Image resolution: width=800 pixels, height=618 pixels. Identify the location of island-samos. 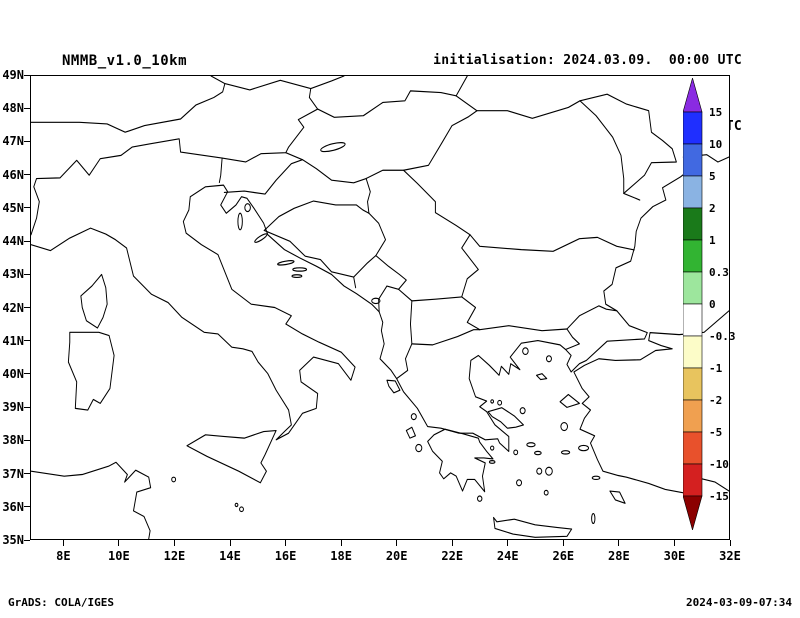
(584, 448).